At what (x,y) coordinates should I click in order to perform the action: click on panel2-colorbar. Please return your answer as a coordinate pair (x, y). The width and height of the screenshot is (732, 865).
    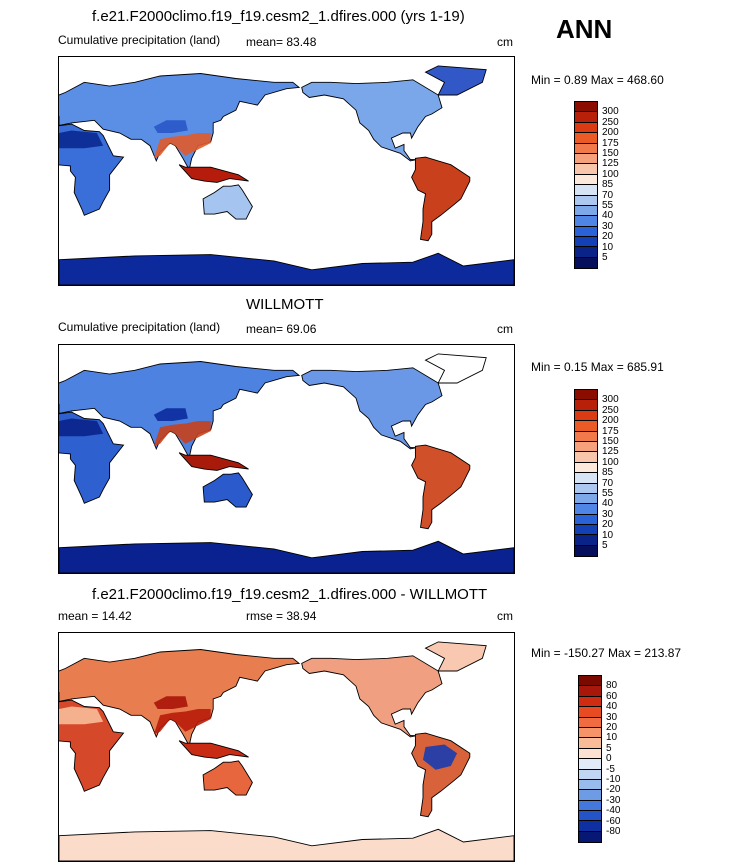
    Looking at the image, I should click on (586, 473).